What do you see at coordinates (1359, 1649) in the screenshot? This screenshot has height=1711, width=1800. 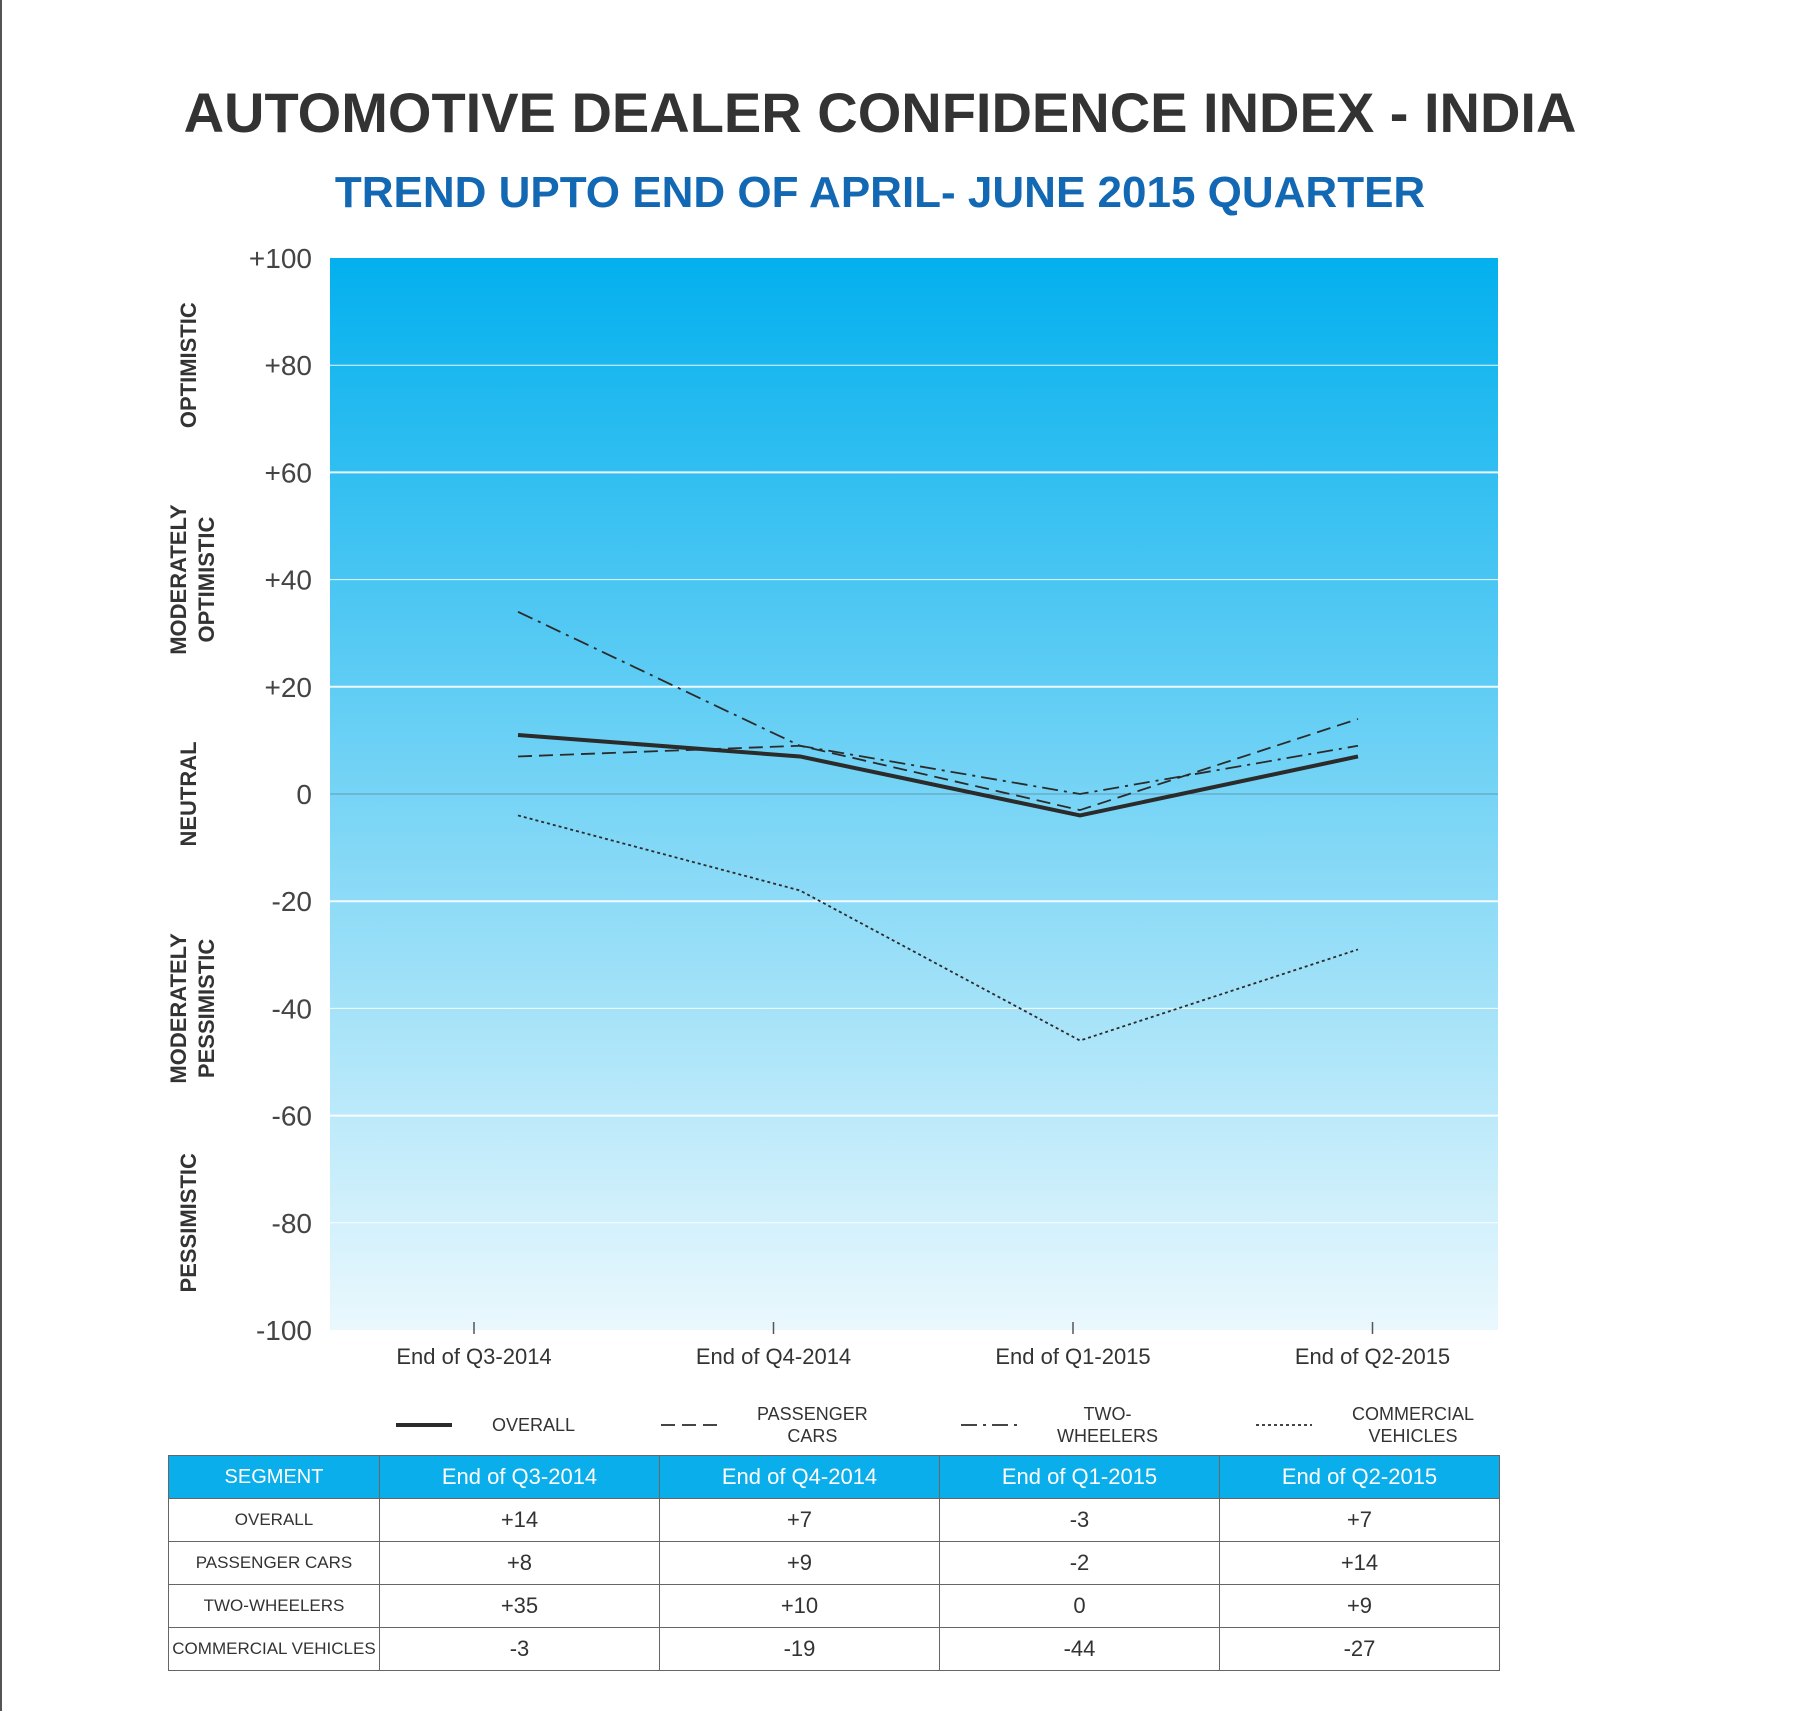 I see `value-cell: -27` at bounding box center [1359, 1649].